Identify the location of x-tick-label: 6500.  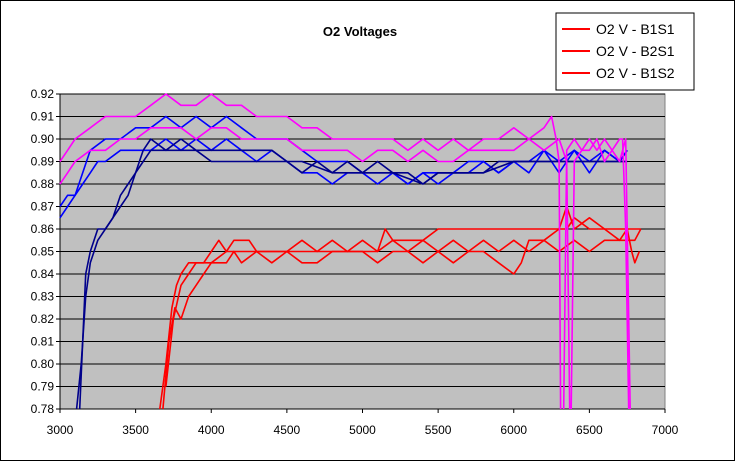
(589, 430).